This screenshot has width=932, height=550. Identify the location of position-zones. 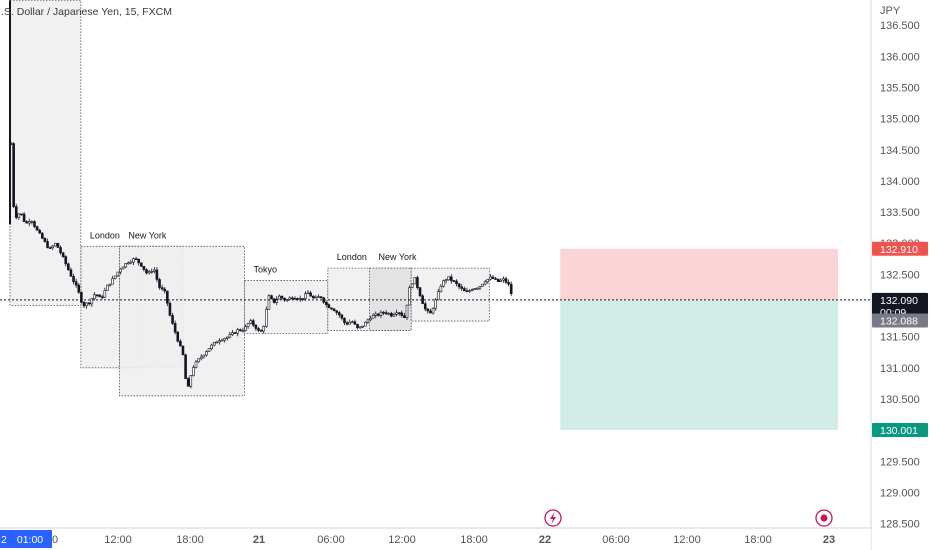
(699, 339).